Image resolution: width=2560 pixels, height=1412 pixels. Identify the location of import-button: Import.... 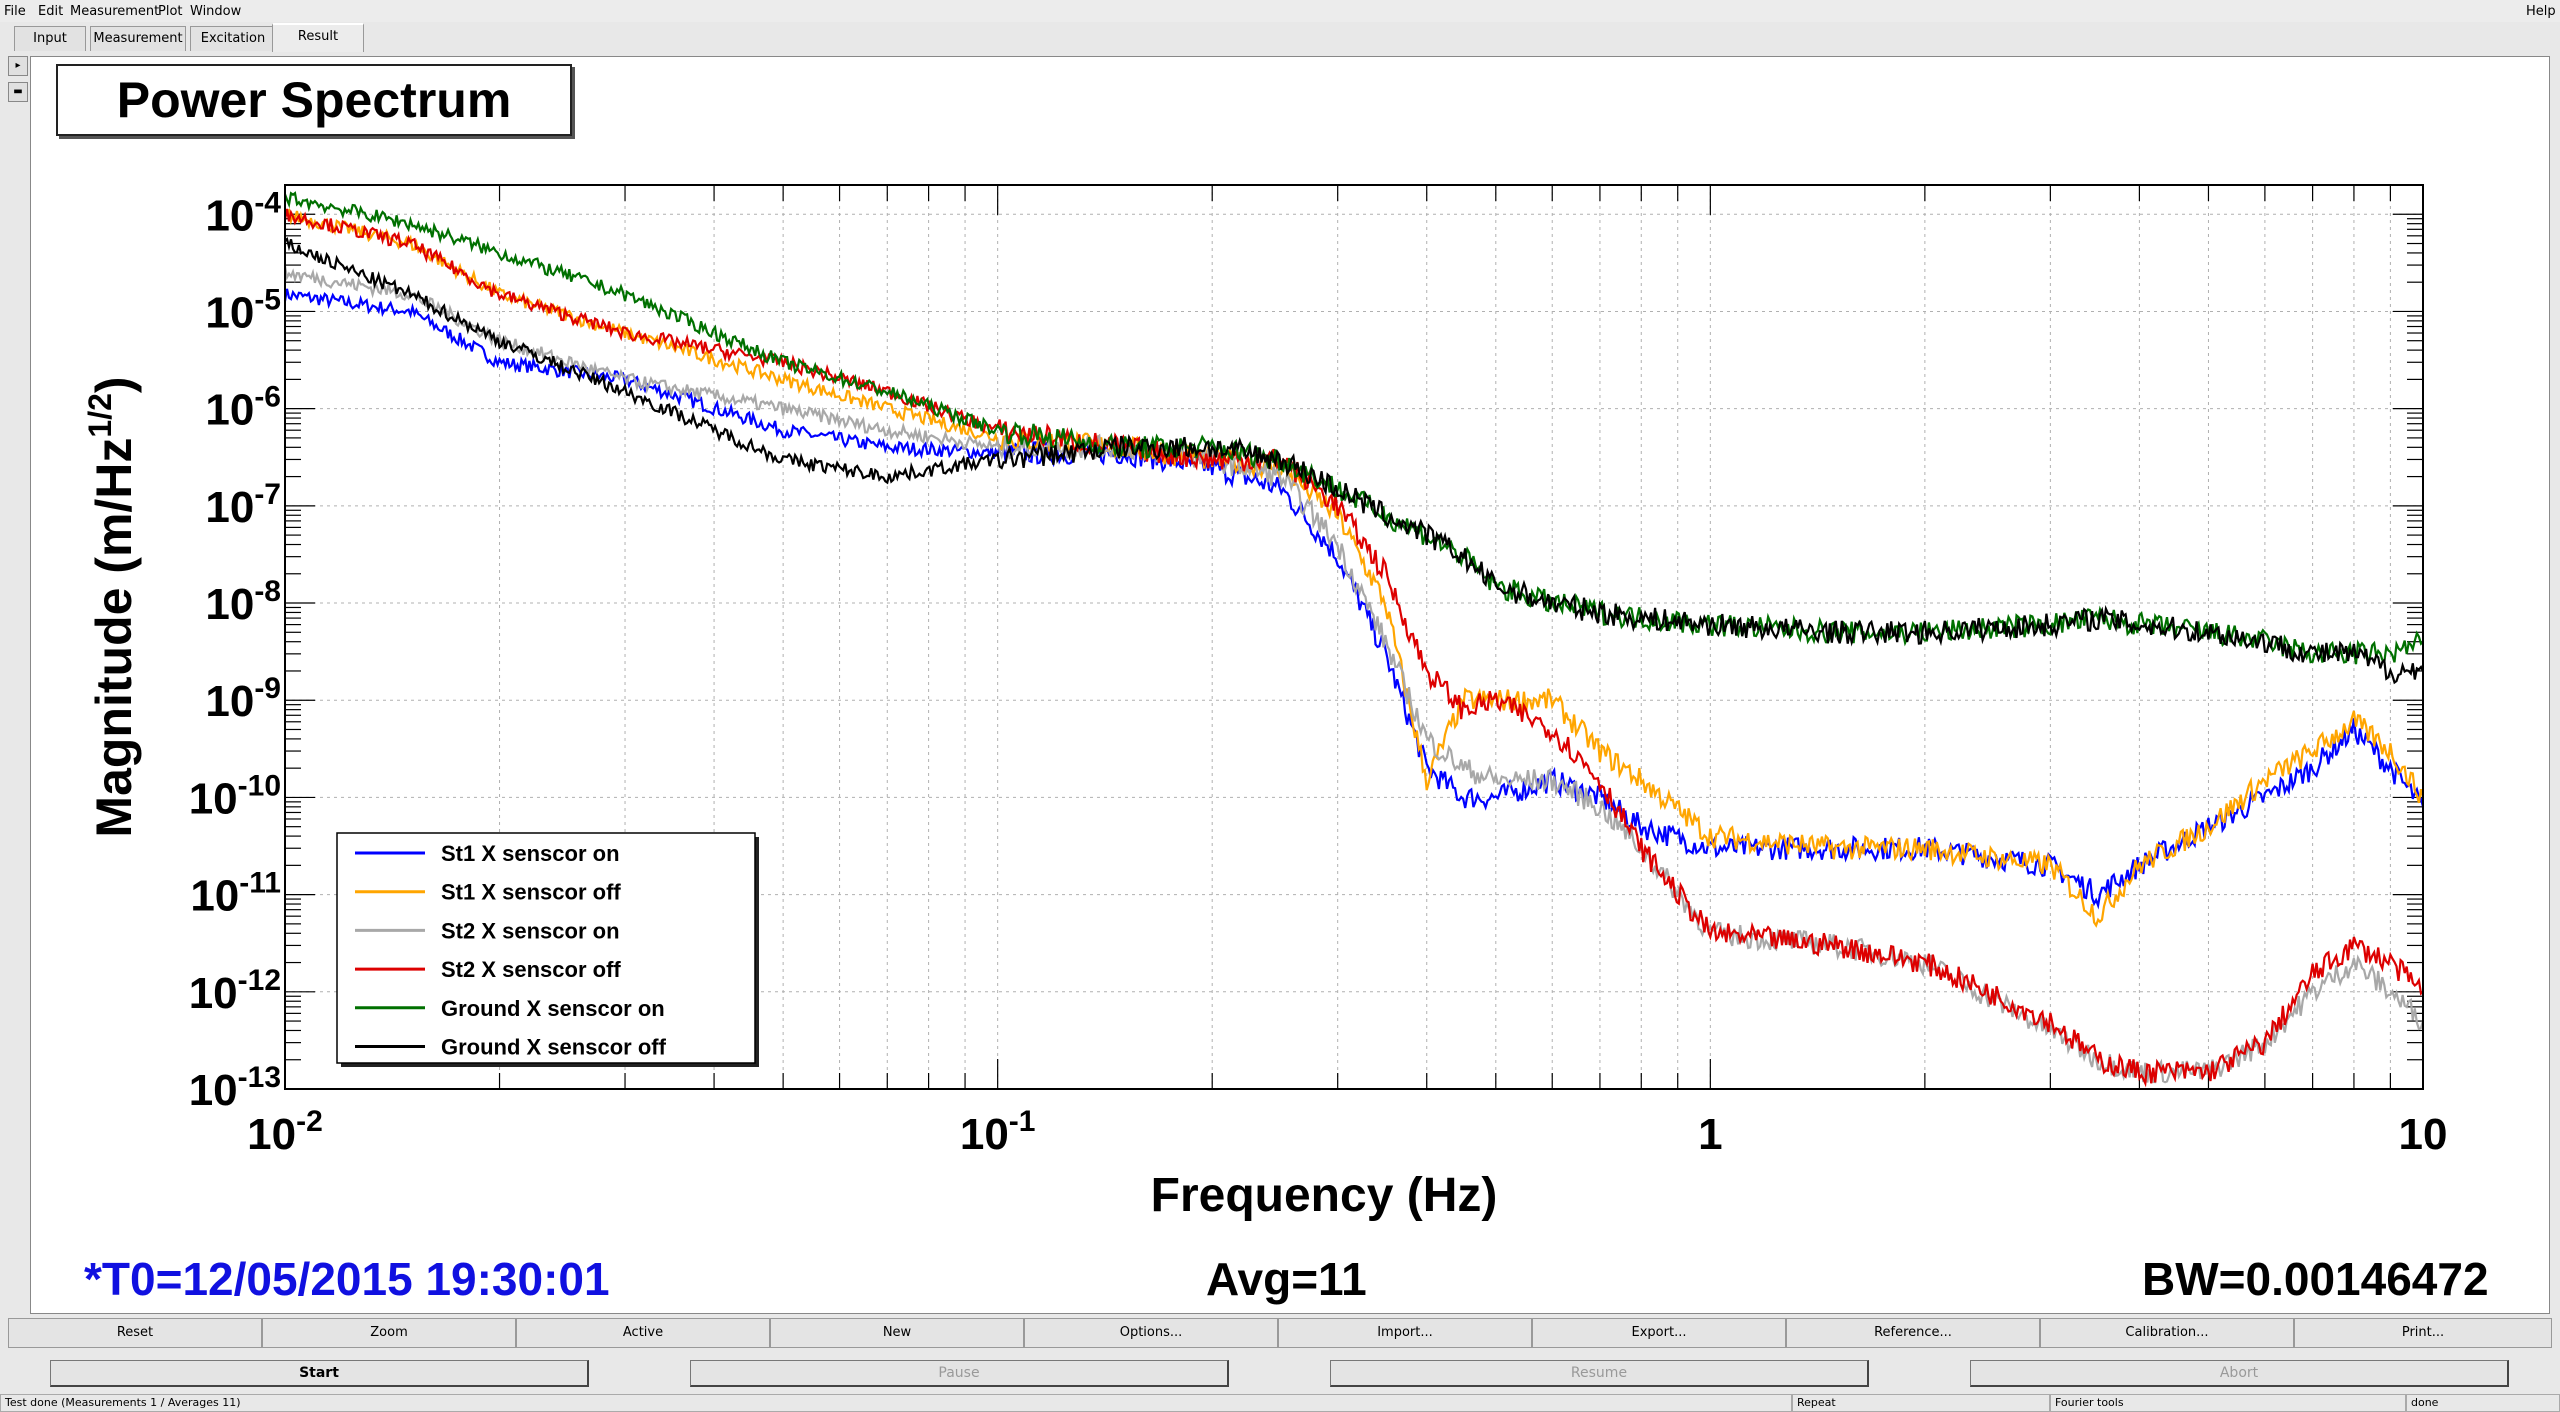
(1405, 1333).